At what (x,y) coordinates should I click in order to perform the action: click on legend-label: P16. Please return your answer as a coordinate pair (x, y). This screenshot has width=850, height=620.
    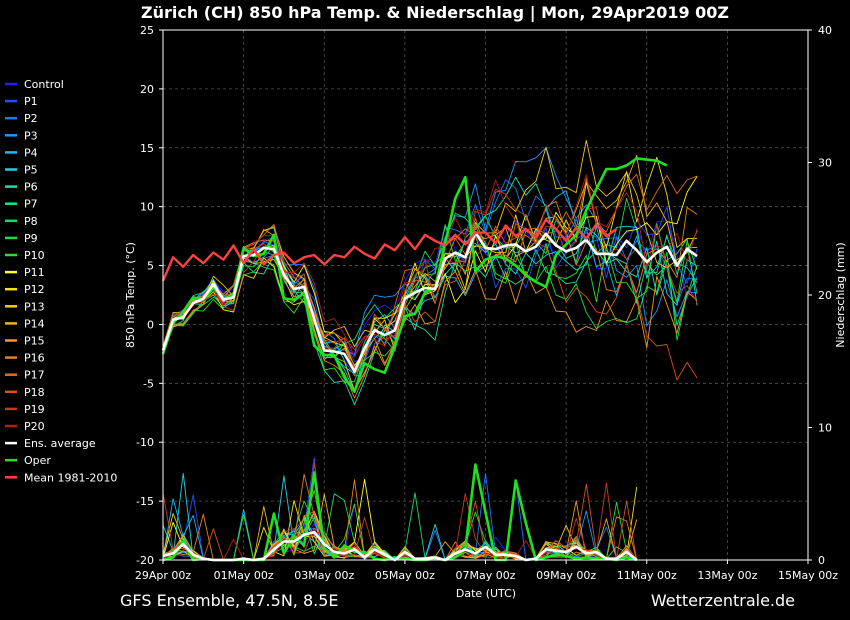
    Looking at the image, I should click on (34, 358).